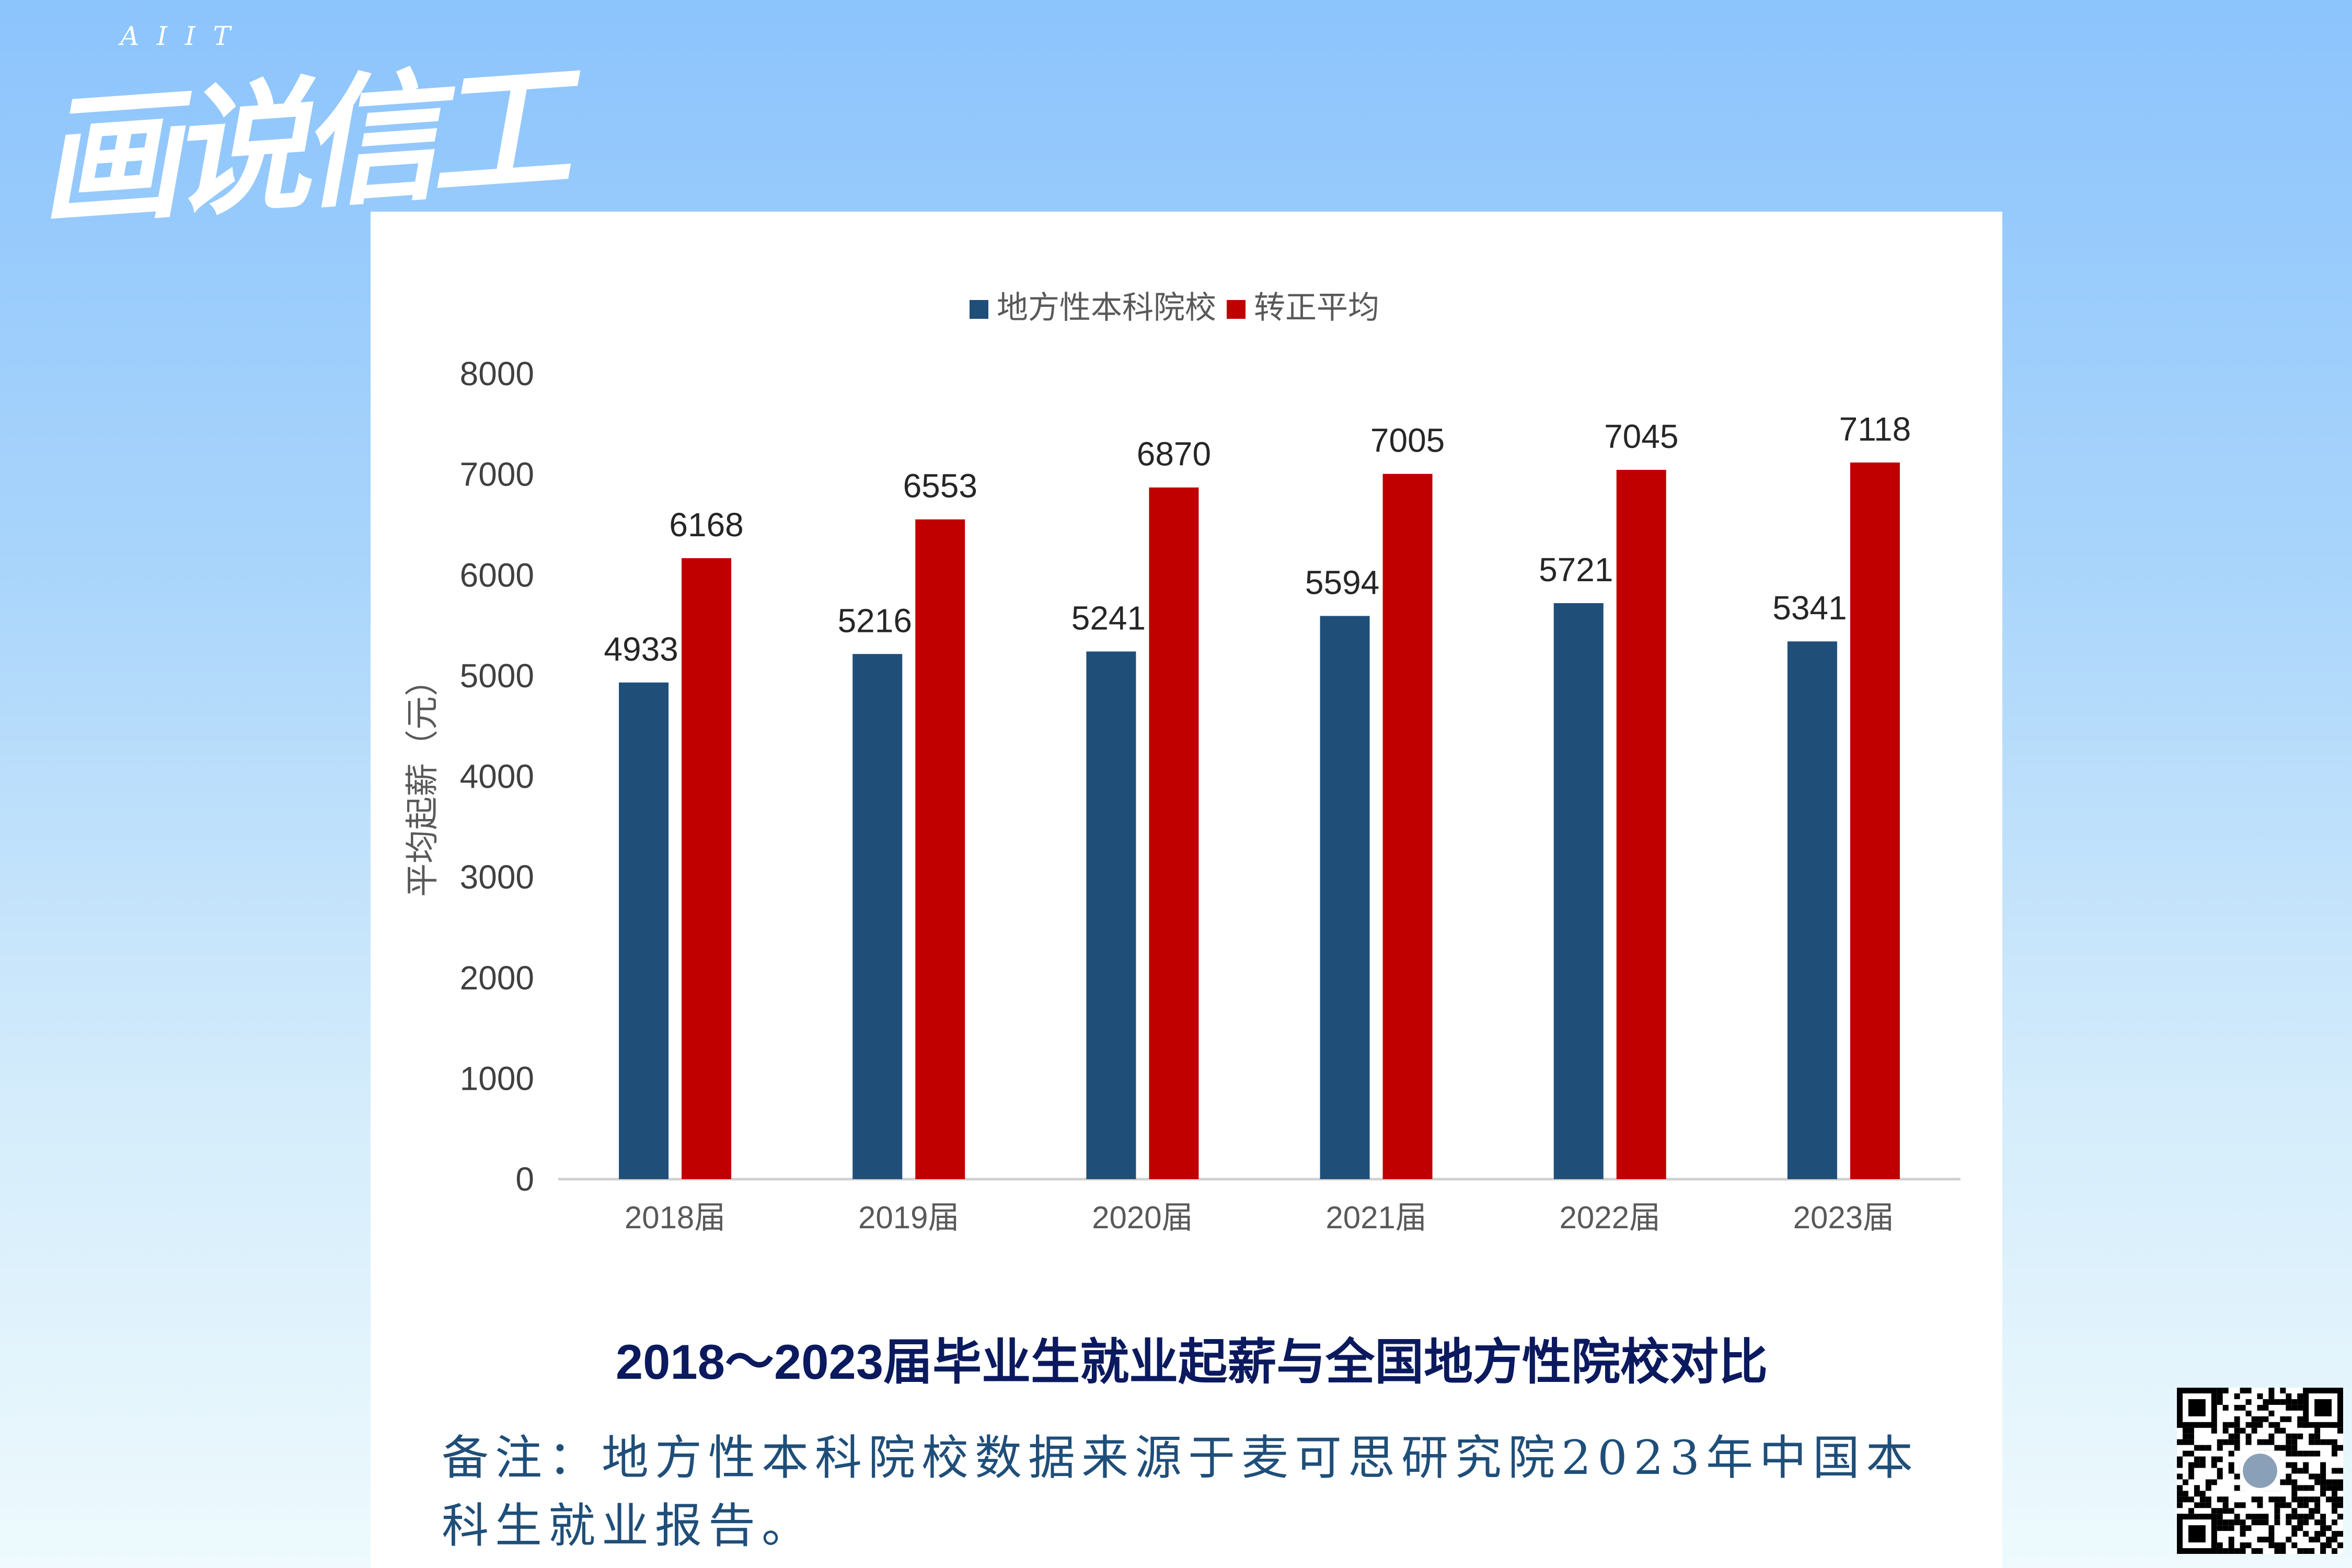 The width and height of the screenshot is (2352, 1568). Describe the element at coordinates (1641, 436) in the screenshot. I see `data-label: 7045` at that location.